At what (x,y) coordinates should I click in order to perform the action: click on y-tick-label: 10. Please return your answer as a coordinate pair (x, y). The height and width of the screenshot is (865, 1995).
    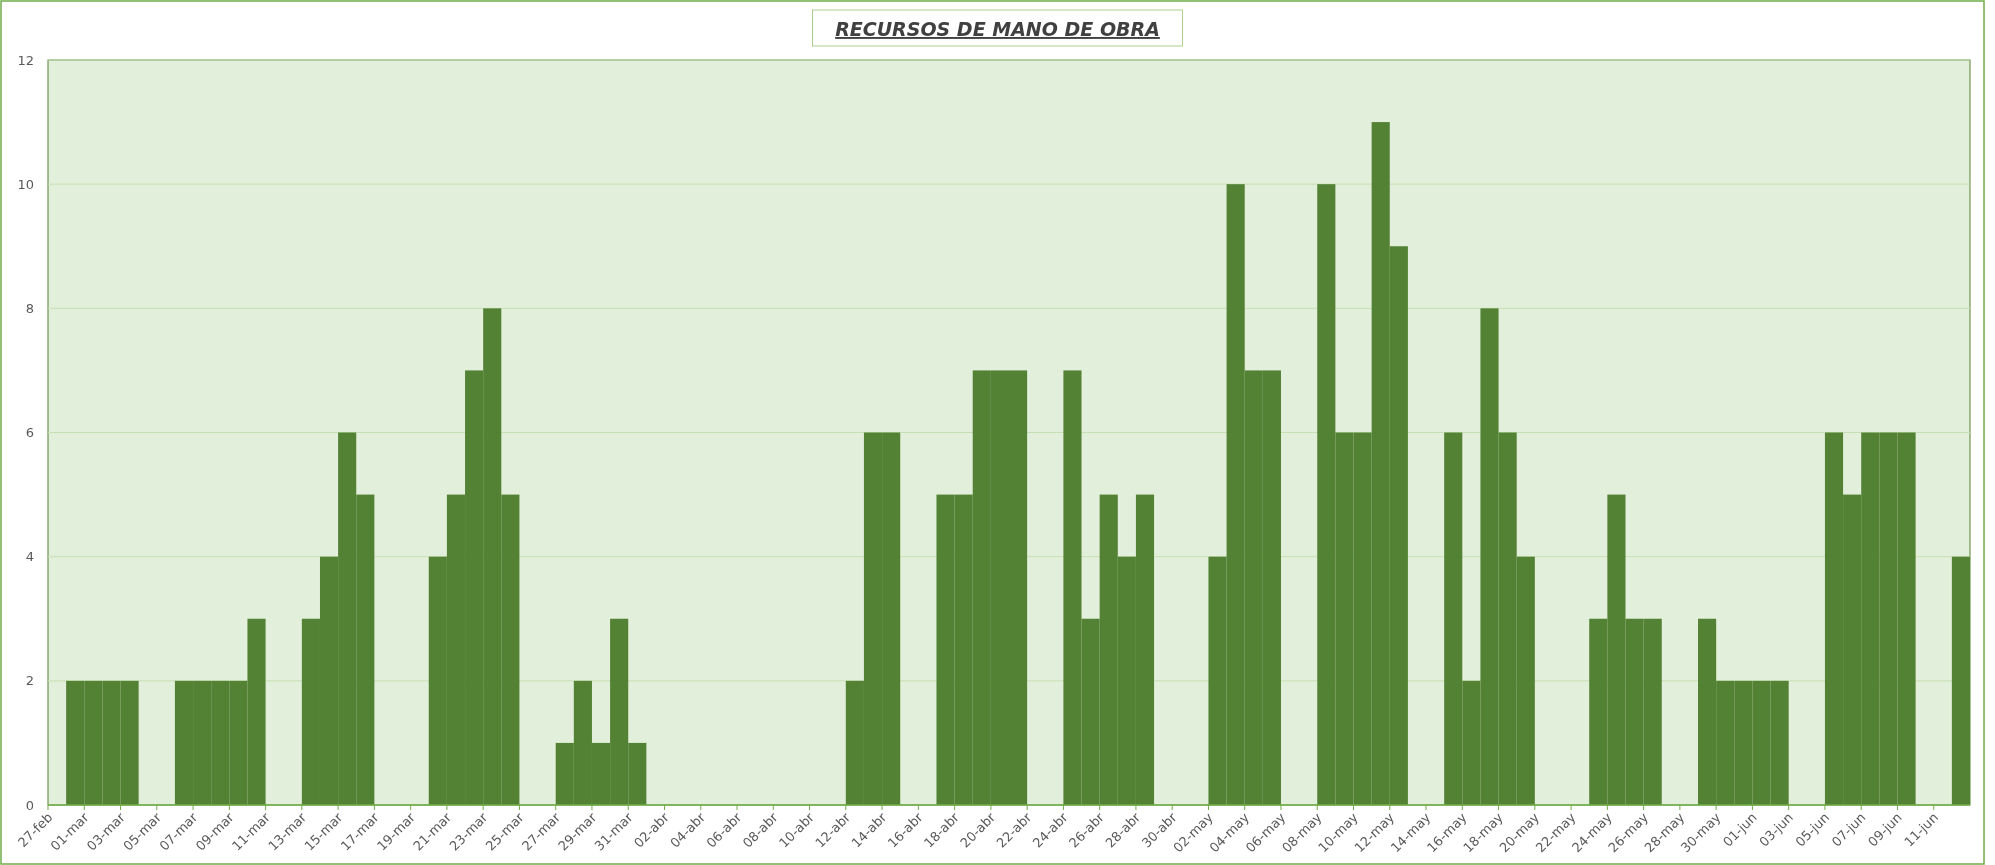
    Looking at the image, I should click on (25, 184).